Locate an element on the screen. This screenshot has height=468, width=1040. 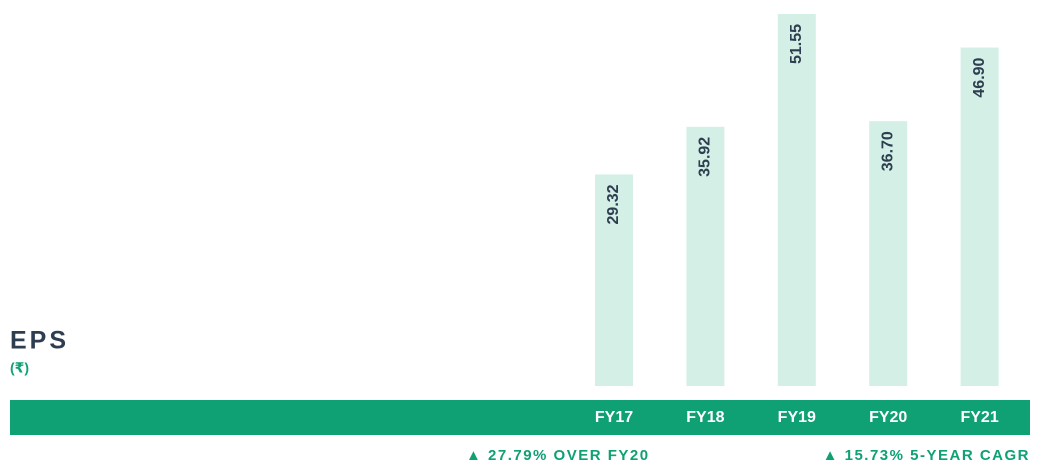
x-tick-label: FY21 is located at coordinates (979, 417).